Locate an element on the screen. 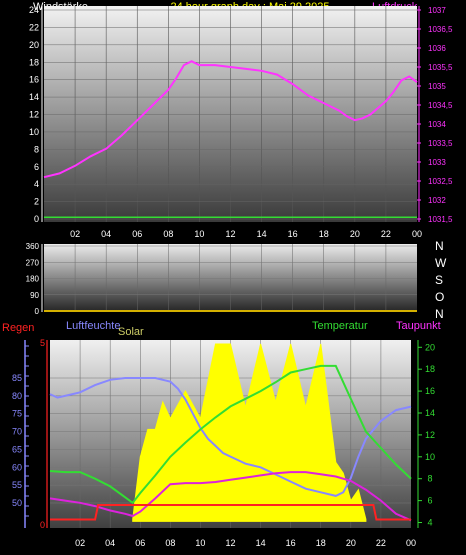 The width and height of the screenshot is (466, 555). pressure-x-tick-label: 08 is located at coordinates (168, 234).